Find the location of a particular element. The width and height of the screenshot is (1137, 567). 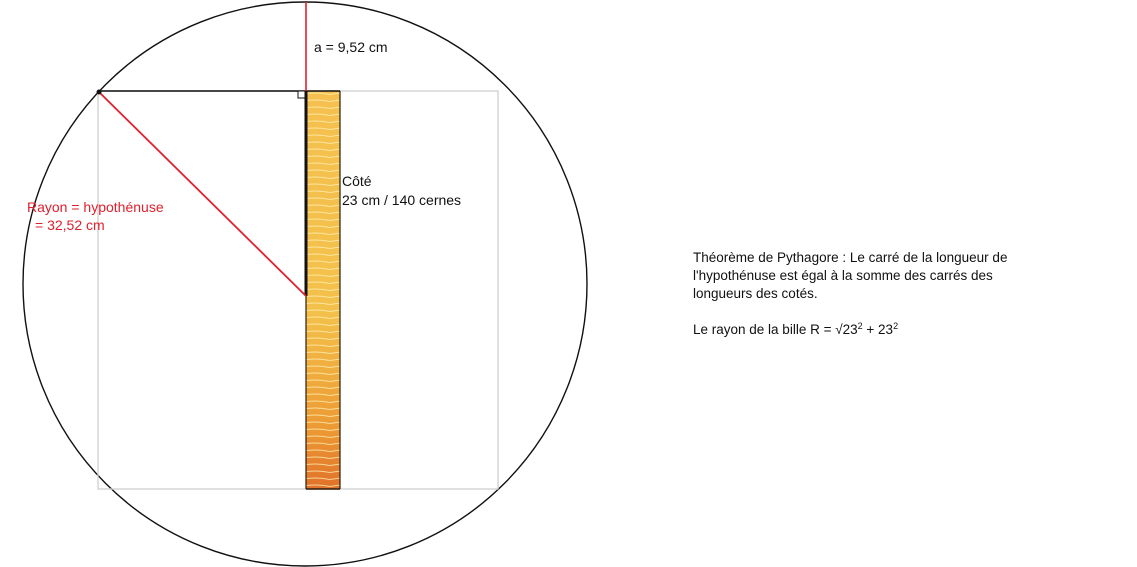

corner-point is located at coordinates (99, 92).